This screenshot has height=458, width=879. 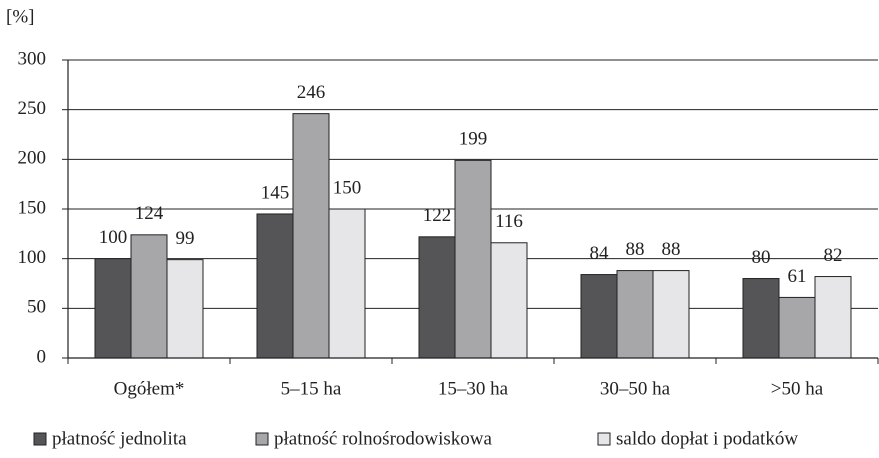 I want to click on data-label: 150, so click(x=347, y=187).